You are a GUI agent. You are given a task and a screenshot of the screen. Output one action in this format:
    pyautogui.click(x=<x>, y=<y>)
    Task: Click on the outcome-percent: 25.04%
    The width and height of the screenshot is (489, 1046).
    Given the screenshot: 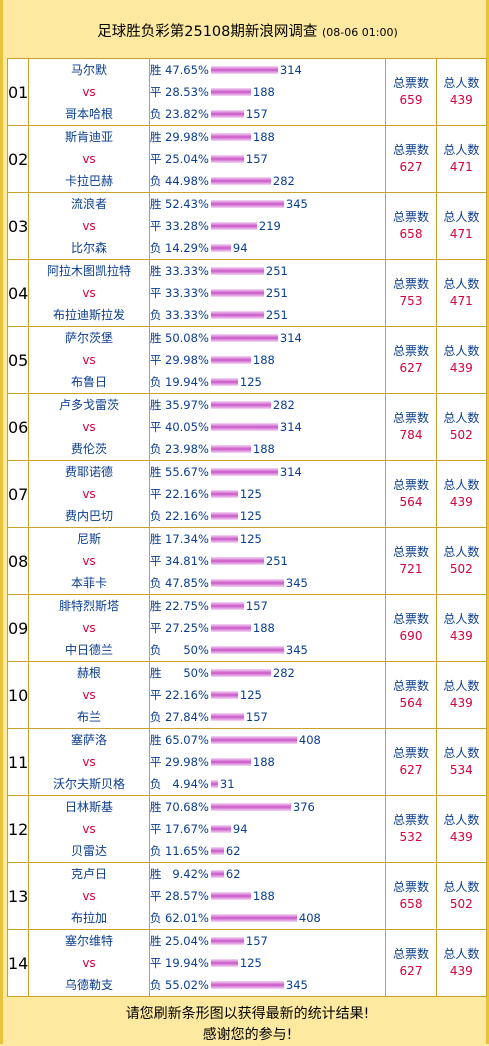 What is the action you would take?
    pyautogui.click(x=187, y=941)
    